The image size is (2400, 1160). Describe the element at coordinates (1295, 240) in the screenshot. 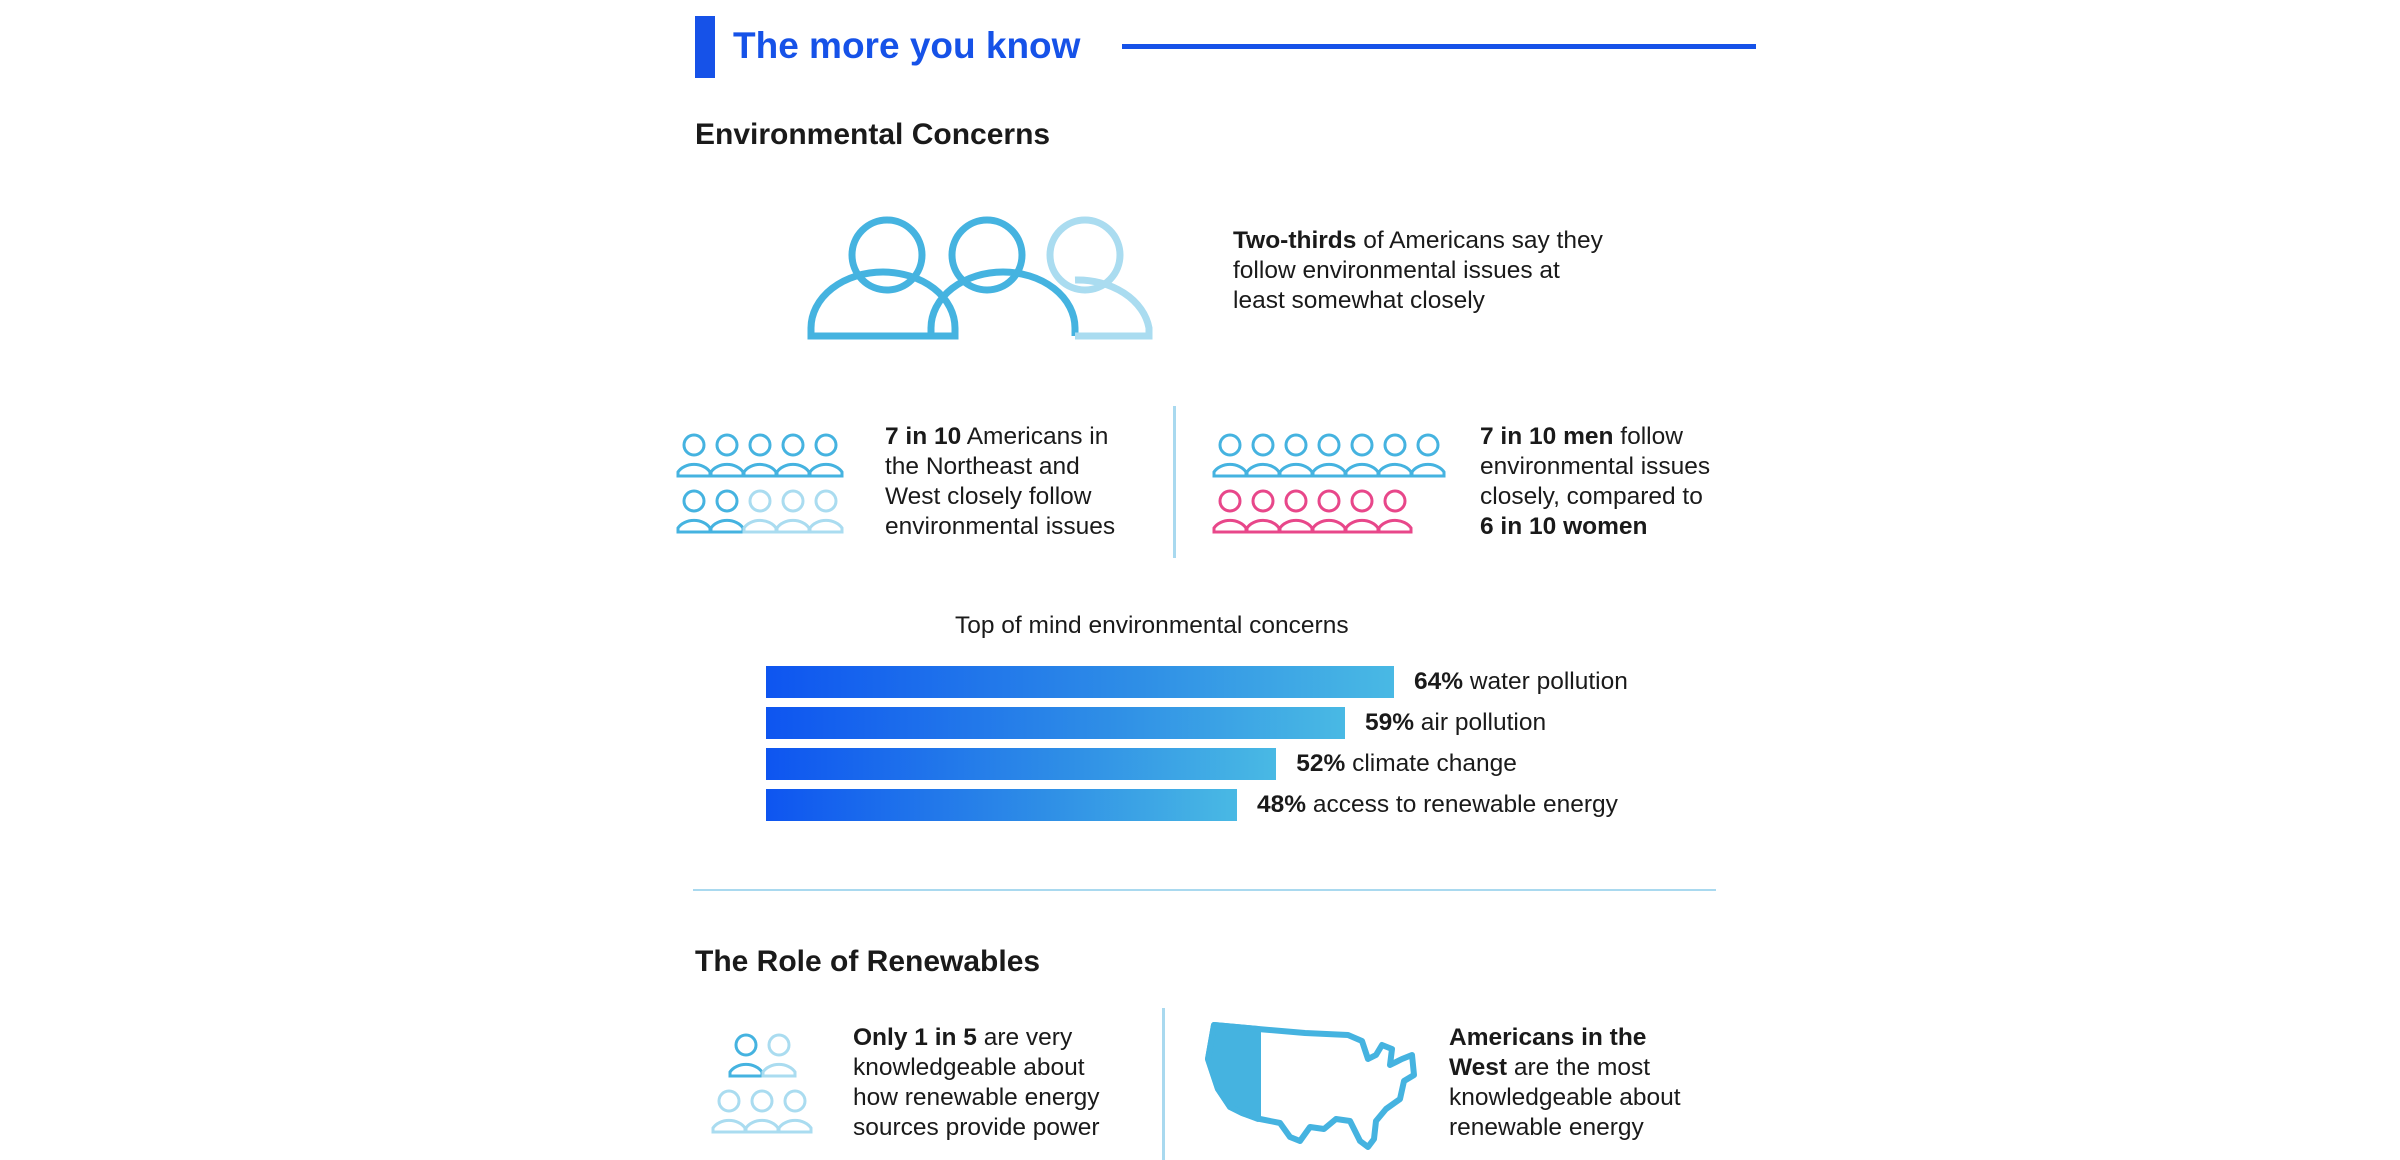

I see `two-thirds-bold: Two-thirds` at that location.